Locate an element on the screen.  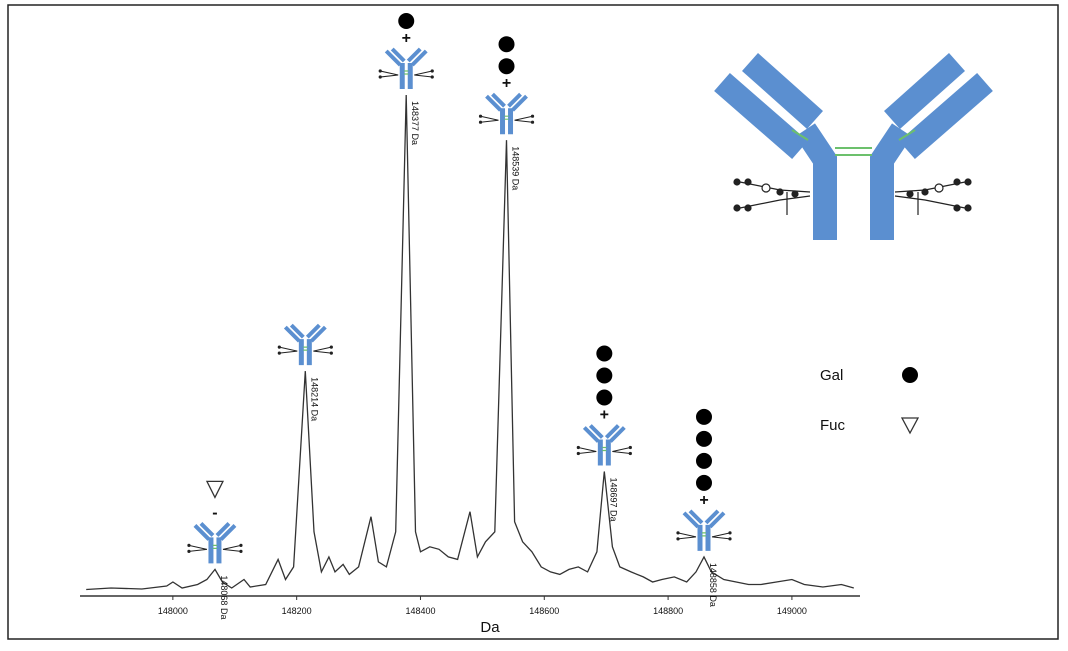
antibody-diagram is located at coordinates (853, 146).